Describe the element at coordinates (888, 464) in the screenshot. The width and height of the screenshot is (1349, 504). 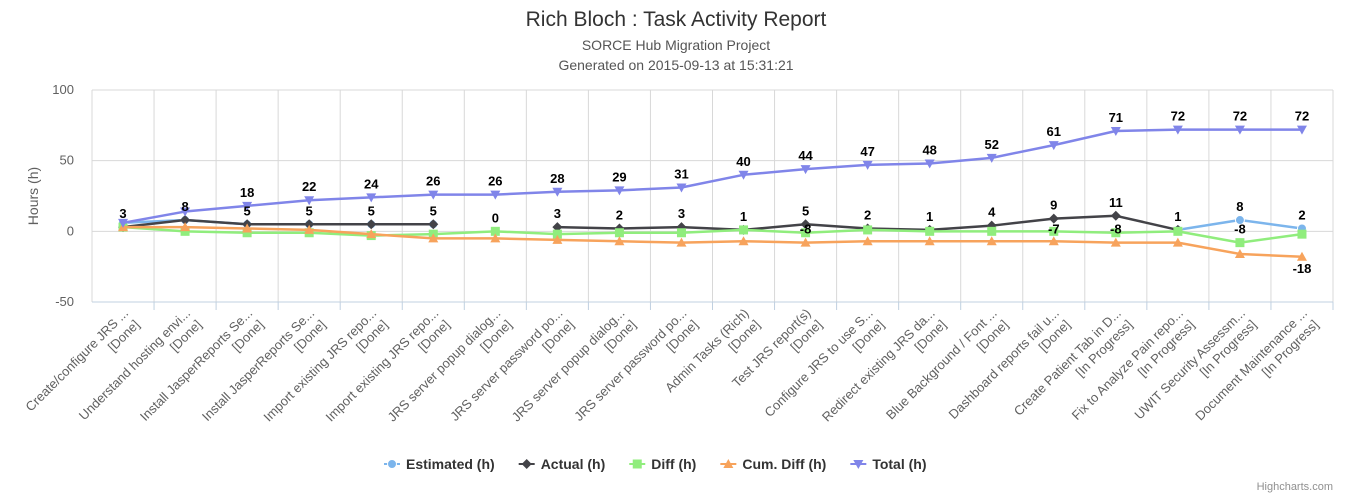
I see `legend-item-total-h: Total (h)` at that location.